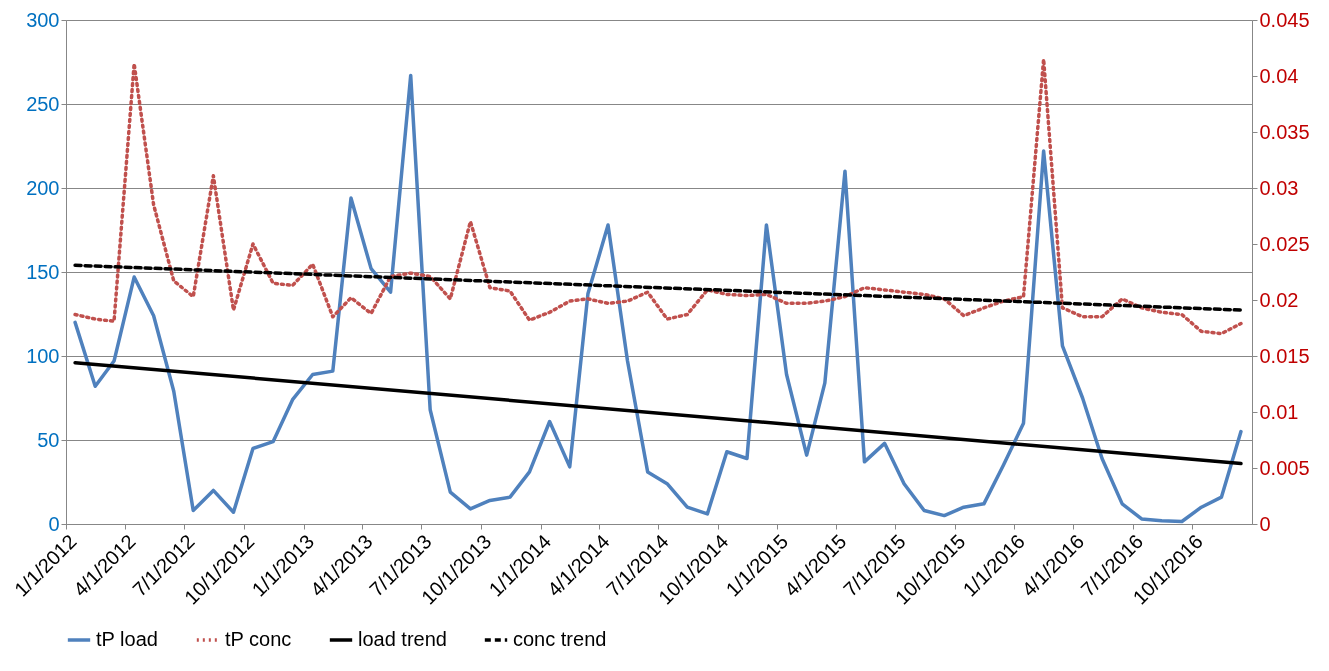 This screenshot has height=671, width=1329. I want to click on y2-tick-label: 0.045, so click(1284, 19).